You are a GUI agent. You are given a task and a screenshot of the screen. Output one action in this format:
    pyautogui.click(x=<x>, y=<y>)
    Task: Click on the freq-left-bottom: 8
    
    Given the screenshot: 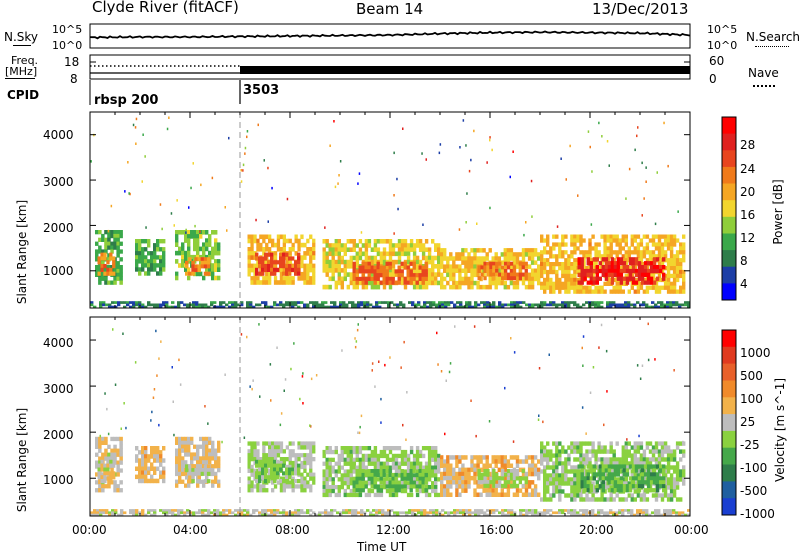 What is the action you would take?
    pyautogui.click(x=74, y=79)
    